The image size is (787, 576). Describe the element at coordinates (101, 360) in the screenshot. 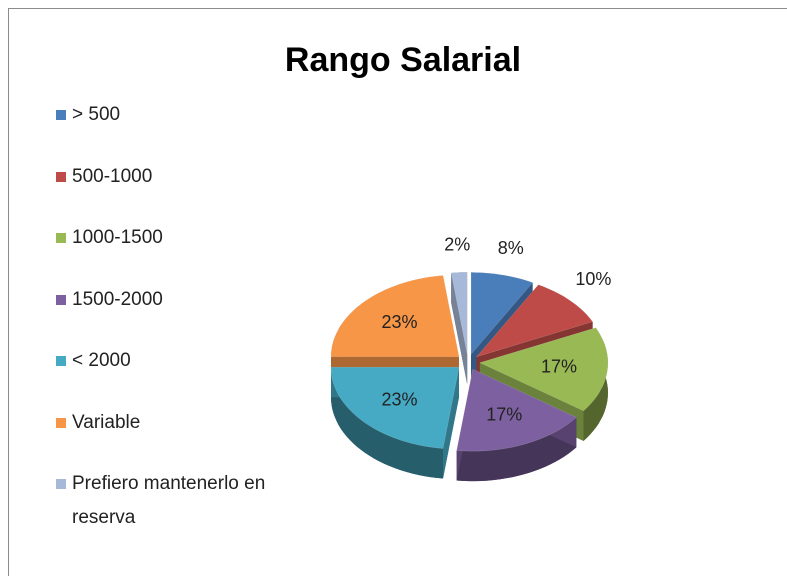

I see `legend-label: < 2000` at that location.